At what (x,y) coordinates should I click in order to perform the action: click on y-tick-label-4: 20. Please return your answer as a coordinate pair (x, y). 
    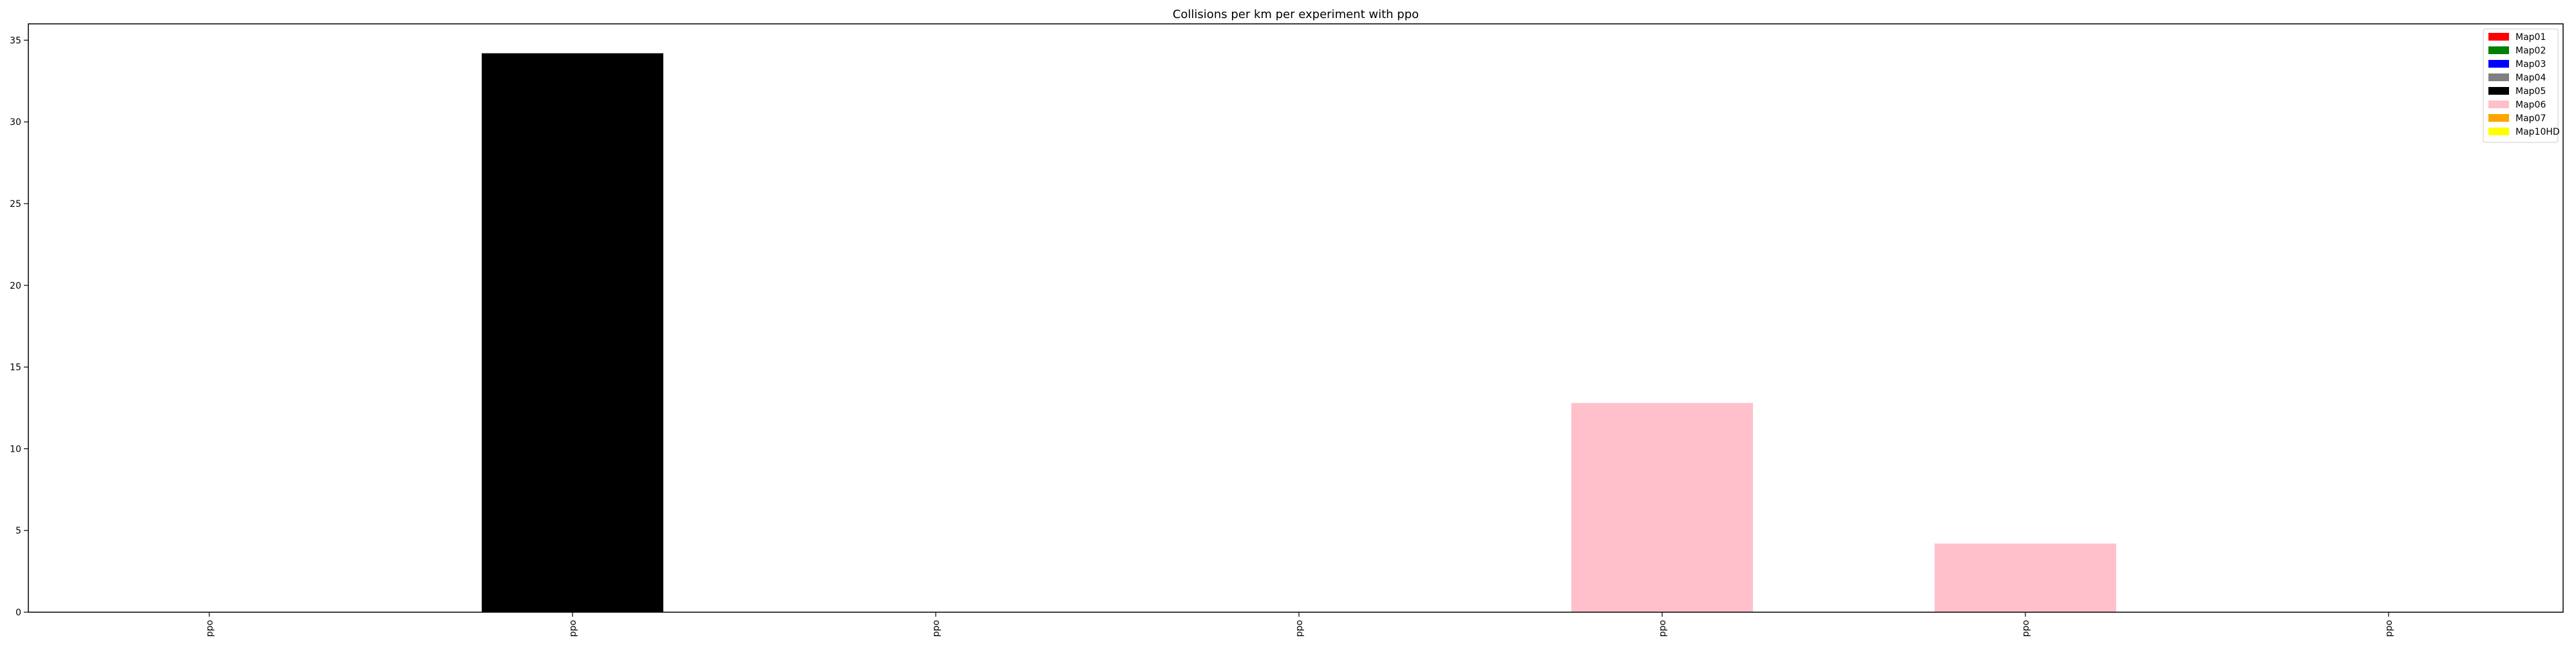
    Looking at the image, I should click on (15, 286).